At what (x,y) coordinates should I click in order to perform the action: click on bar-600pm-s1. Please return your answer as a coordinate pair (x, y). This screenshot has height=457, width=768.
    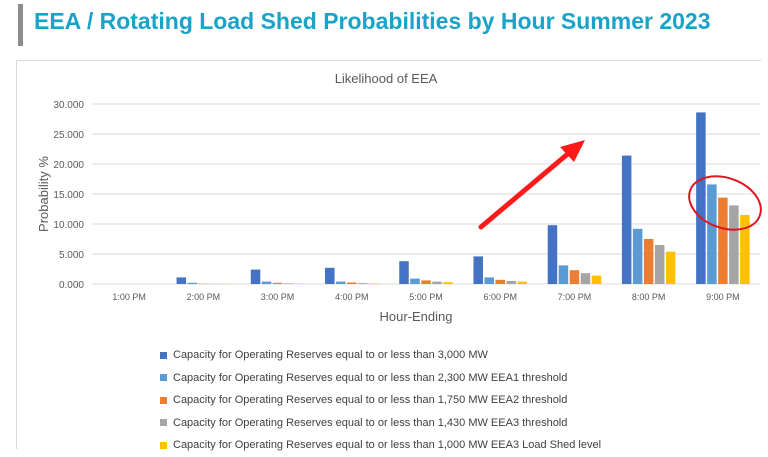
    Looking at the image, I should click on (489, 280).